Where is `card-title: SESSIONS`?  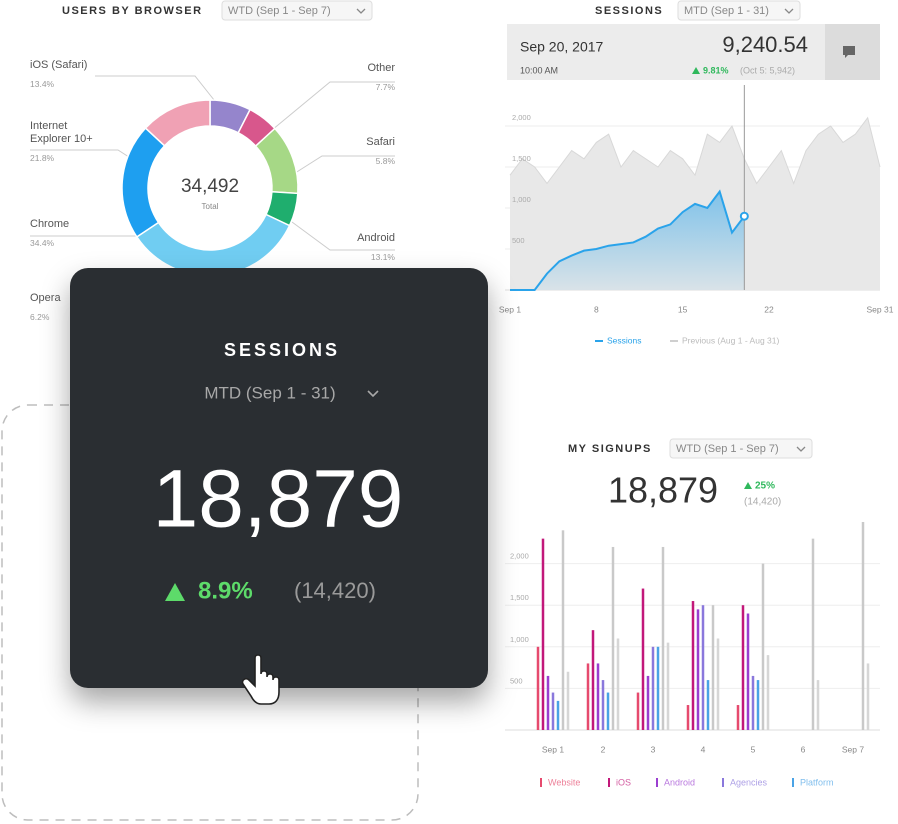 card-title: SESSIONS is located at coordinates (282, 350).